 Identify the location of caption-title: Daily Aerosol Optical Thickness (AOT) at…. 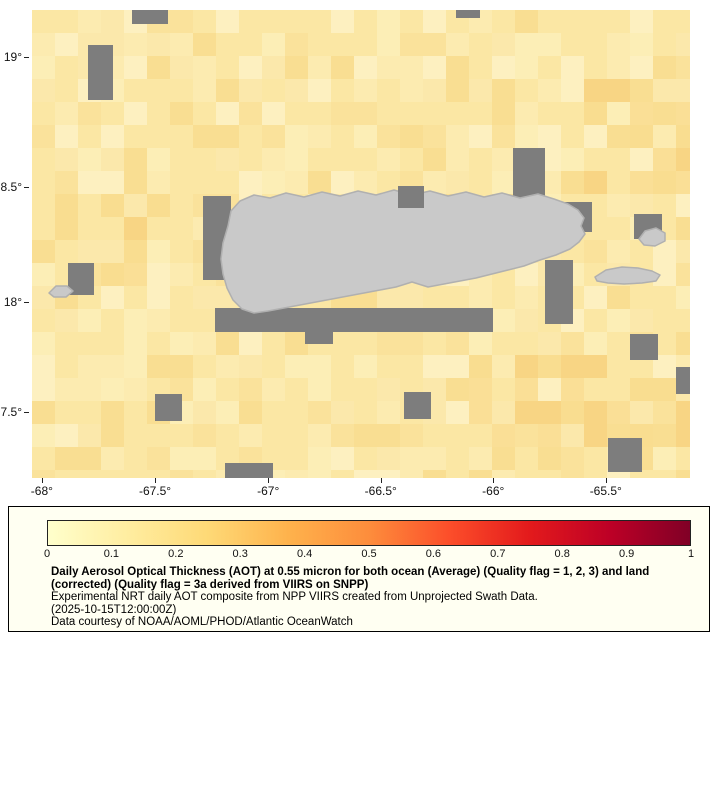
(350, 578).